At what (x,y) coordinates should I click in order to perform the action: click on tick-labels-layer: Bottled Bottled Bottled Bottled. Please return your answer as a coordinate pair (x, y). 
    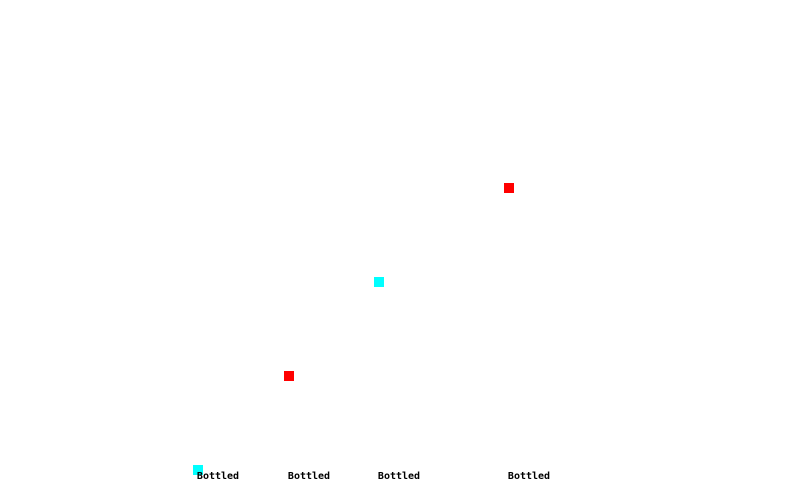
    Looking at the image, I should click on (373, 476).